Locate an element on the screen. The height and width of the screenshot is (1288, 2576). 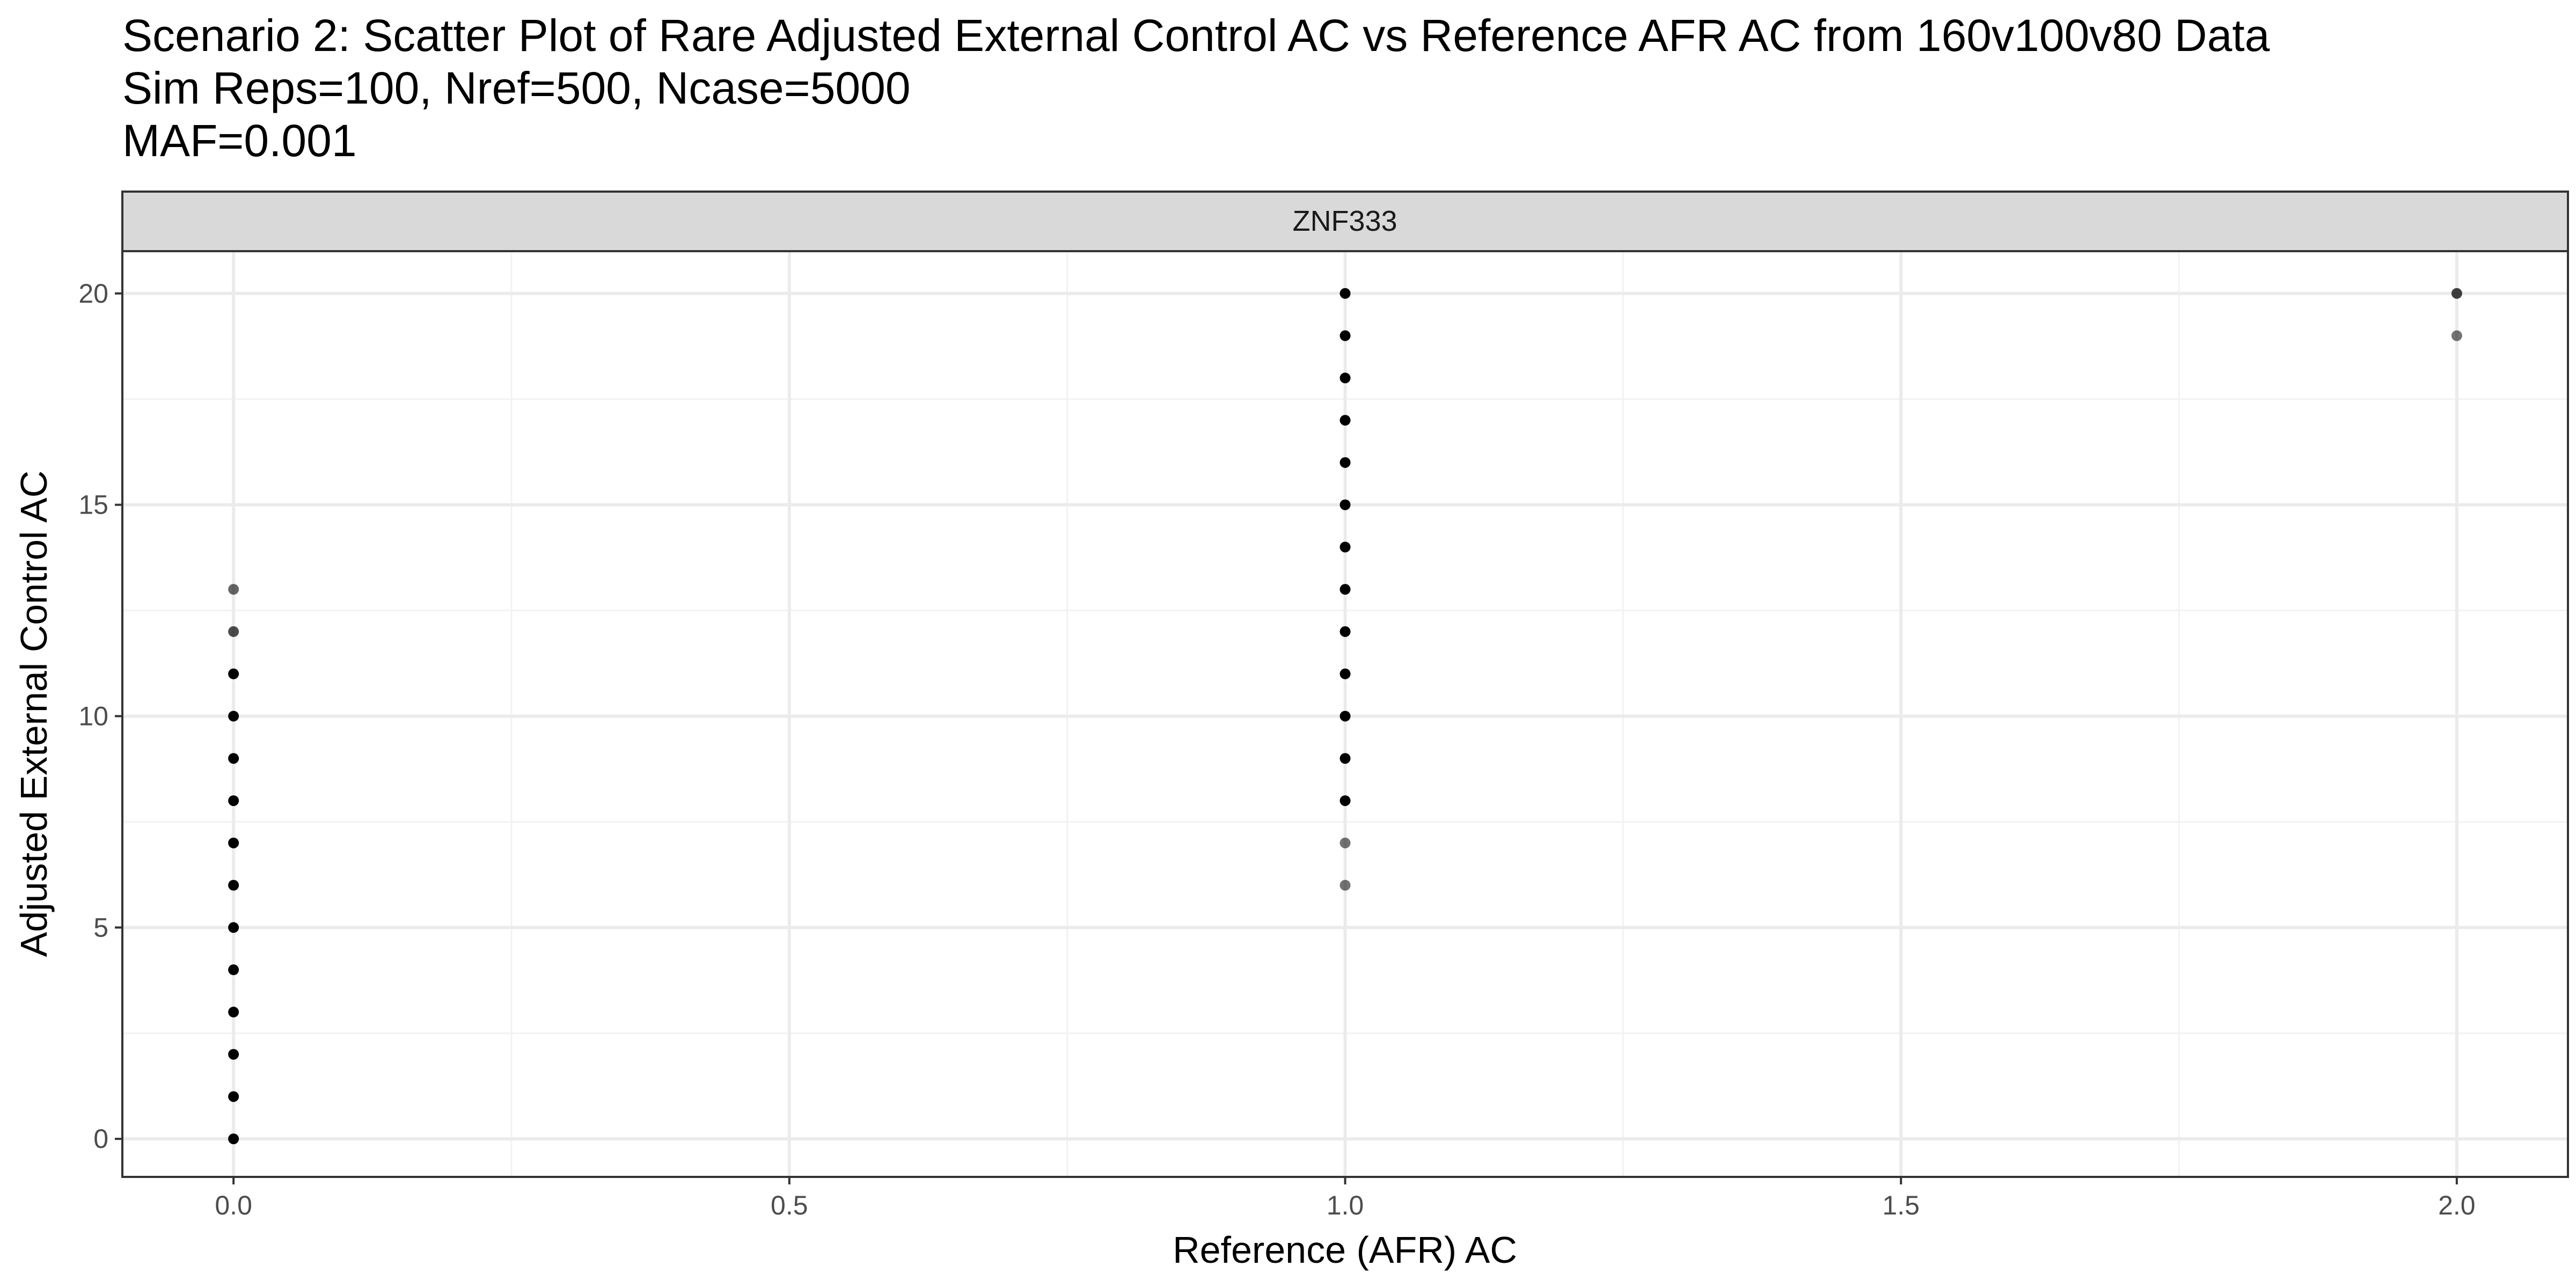
facet-strip is located at coordinates (1345, 221).